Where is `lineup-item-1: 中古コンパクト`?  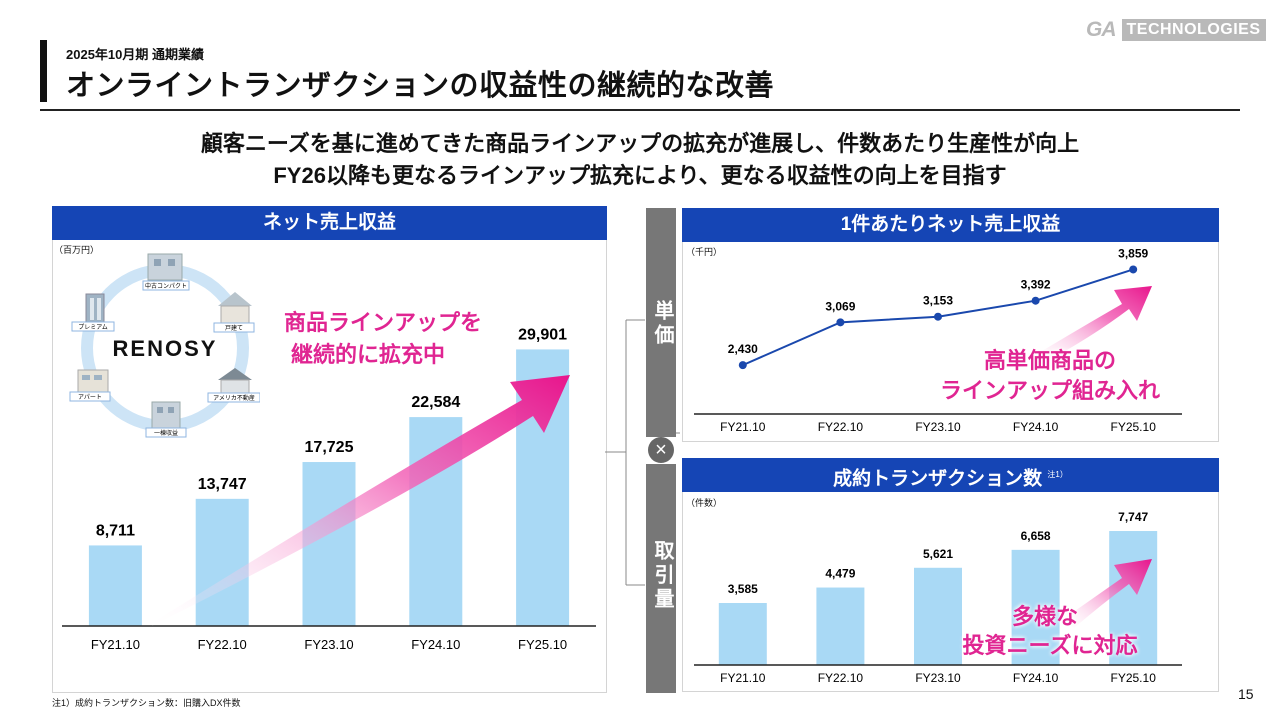
lineup-item-1: 中古コンパクト is located at coordinates (166, 272).